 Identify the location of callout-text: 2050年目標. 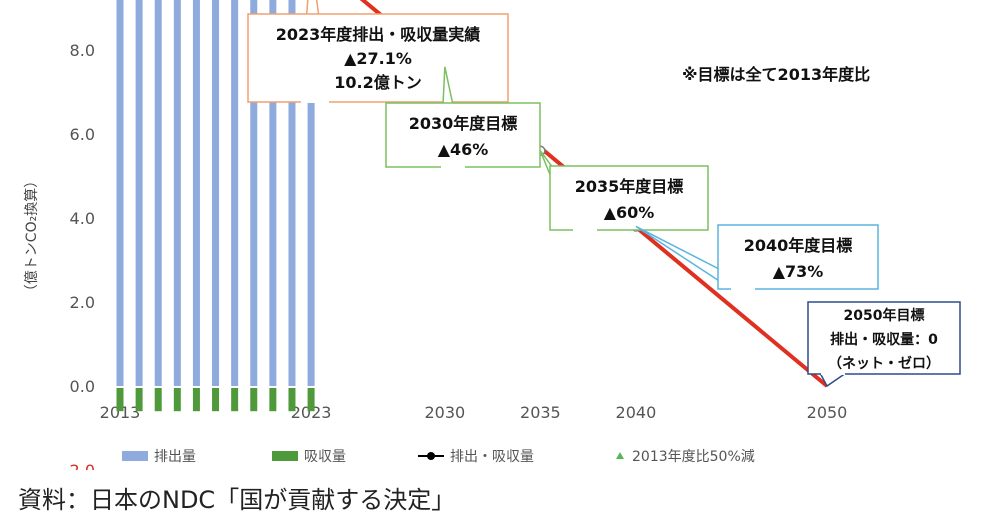
(884, 315).